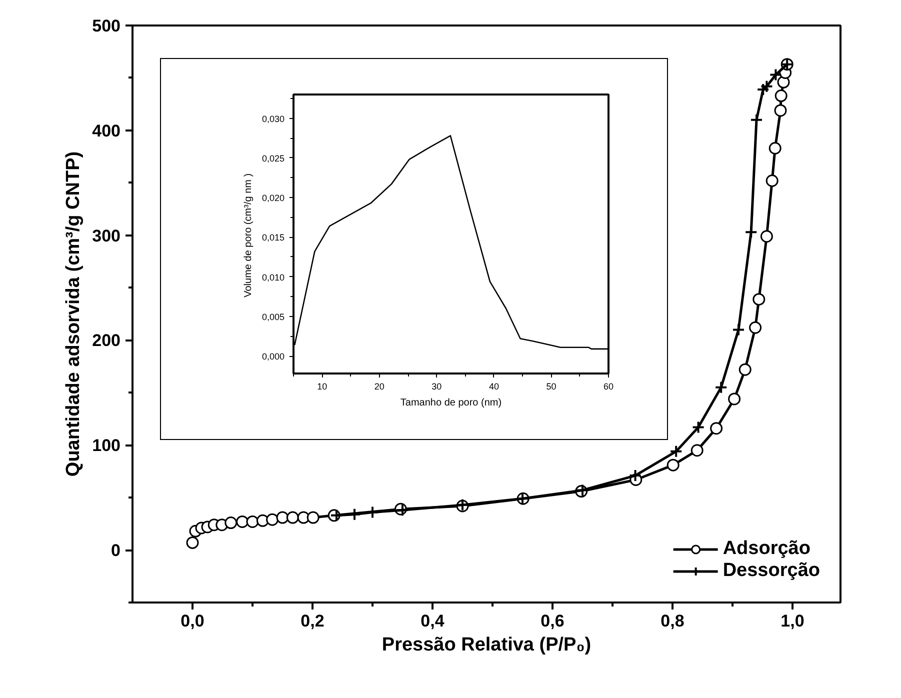 The width and height of the screenshot is (901, 698). What do you see at coordinates (552, 621) in the screenshot?
I see `x-tick-label: 0,6` at bounding box center [552, 621].